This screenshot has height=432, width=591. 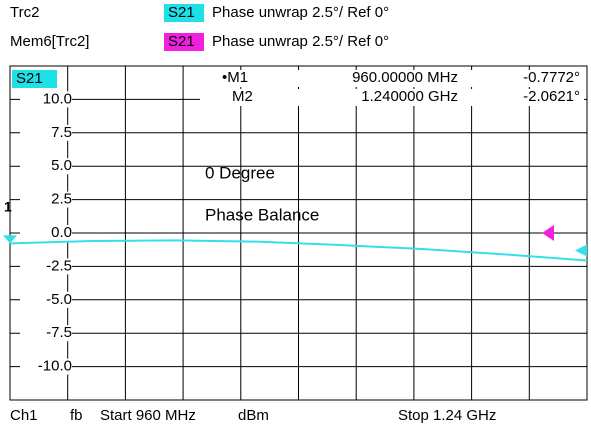 I want to click on trace-name: Trc2, so click(x=24, y=12).